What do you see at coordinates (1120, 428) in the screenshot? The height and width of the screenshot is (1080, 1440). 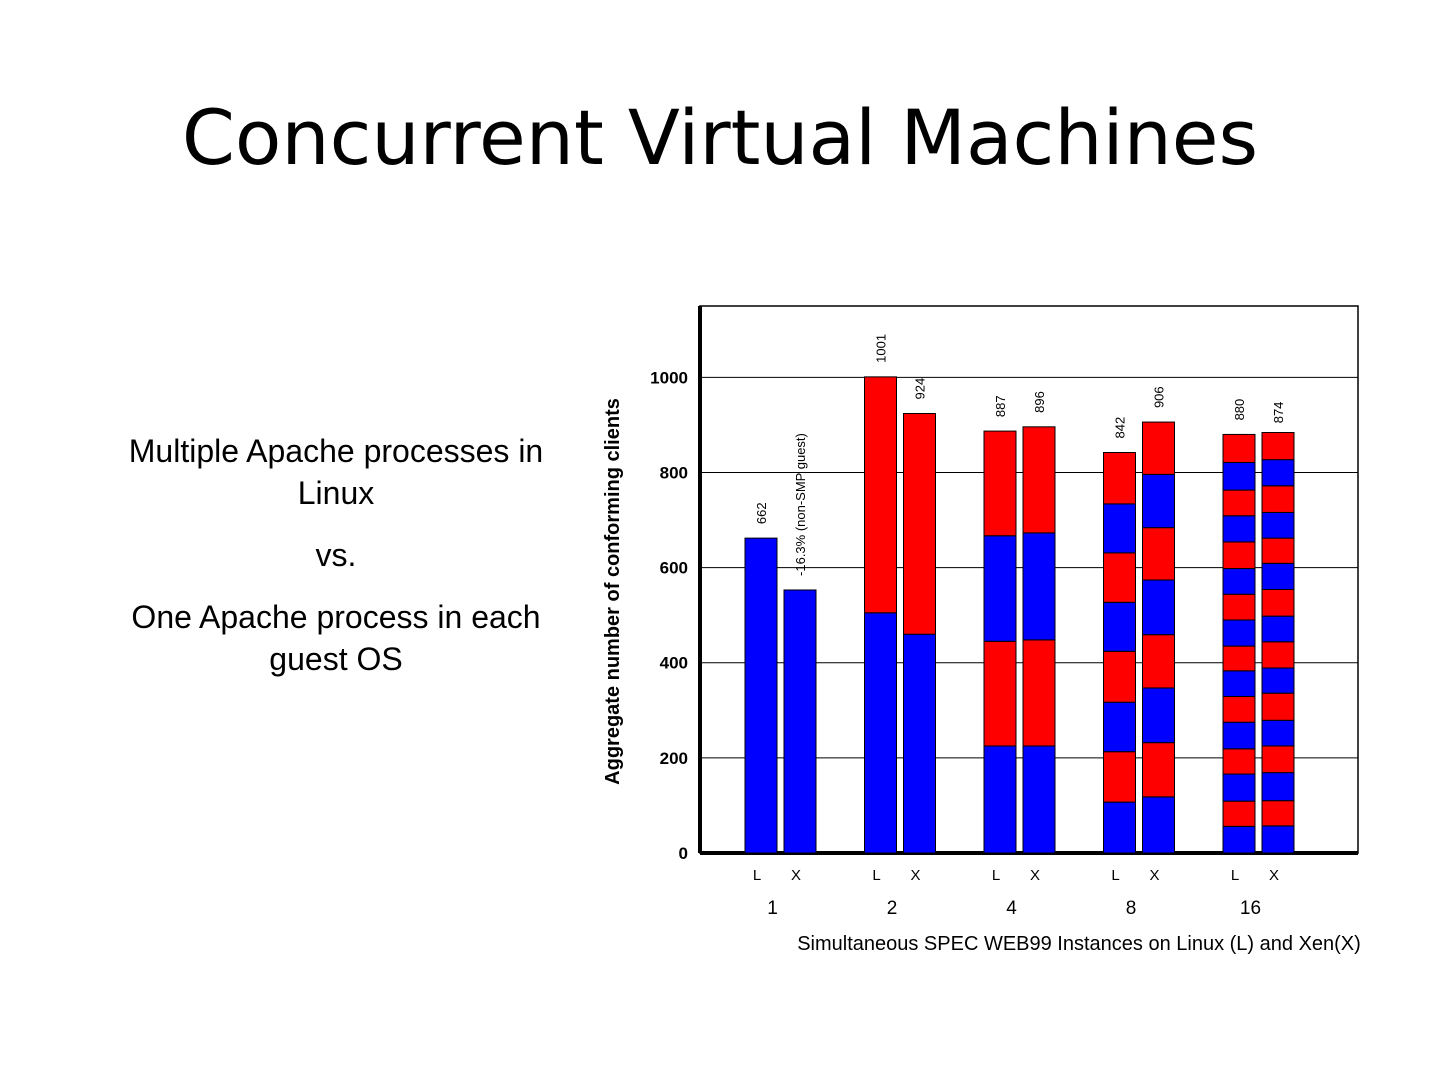 I see `bar-value-label: 842` at bounding box center [1120, 428].